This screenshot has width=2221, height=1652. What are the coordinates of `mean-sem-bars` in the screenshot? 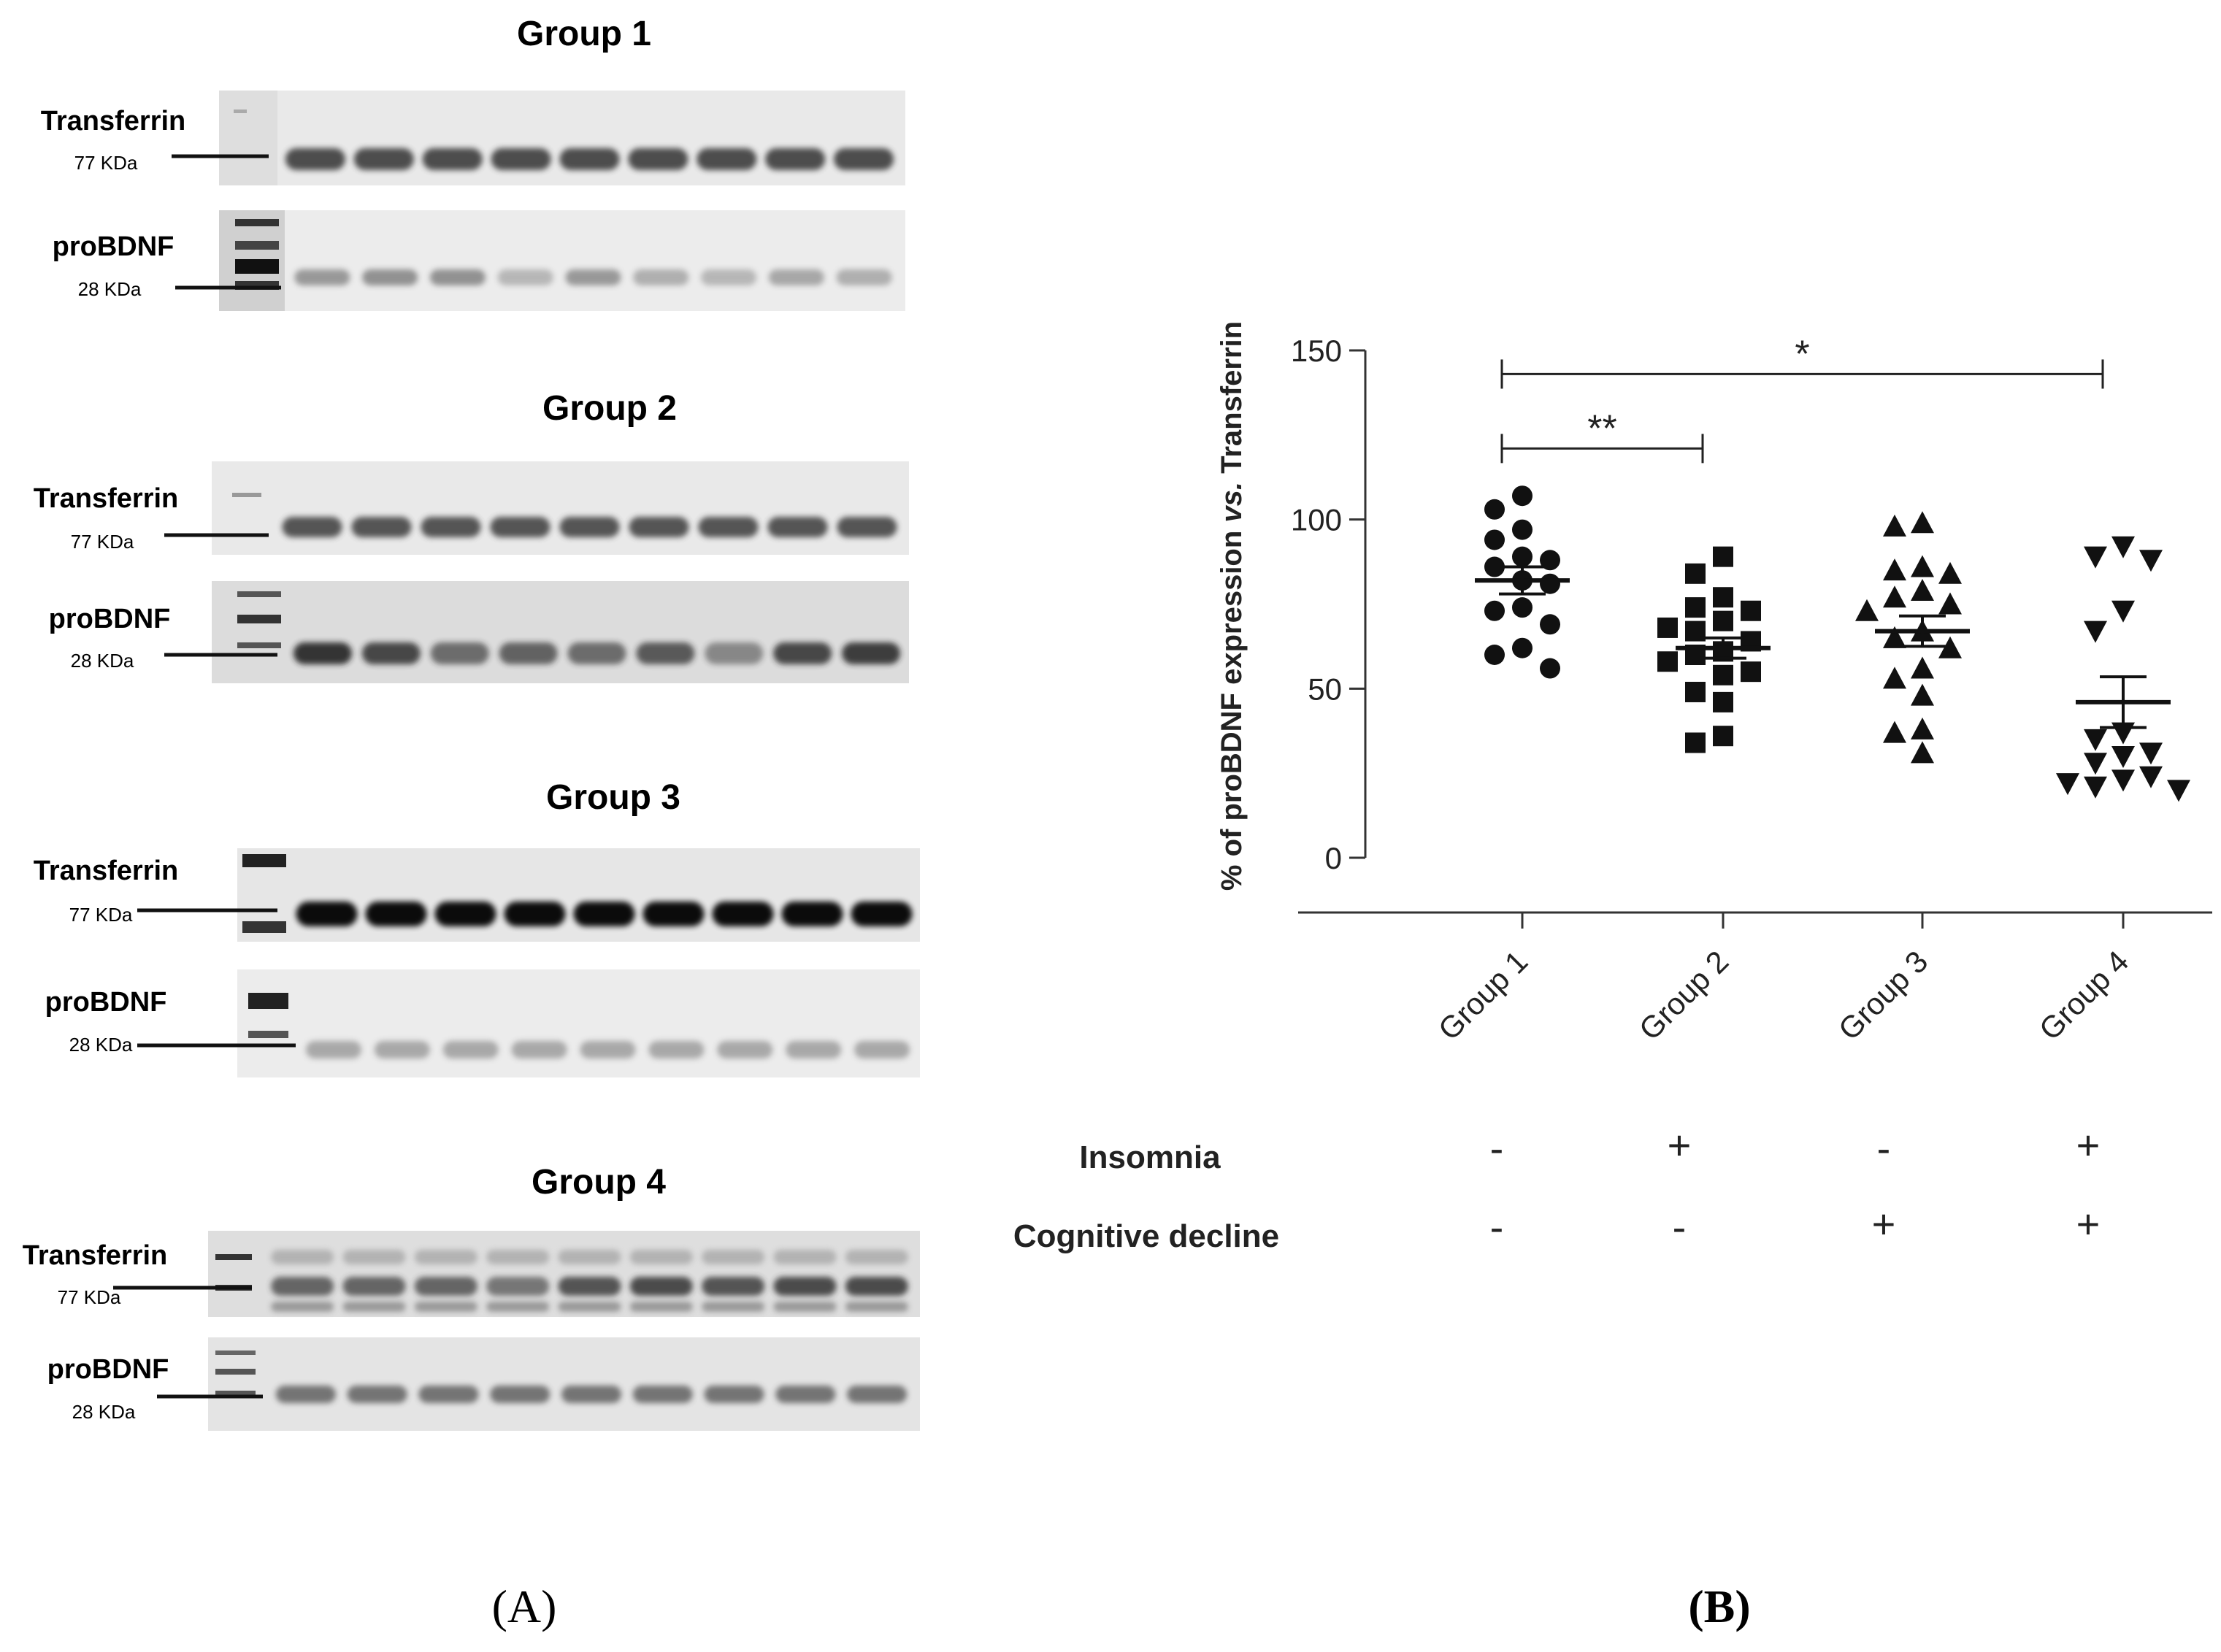 It's located at (1823, 647).